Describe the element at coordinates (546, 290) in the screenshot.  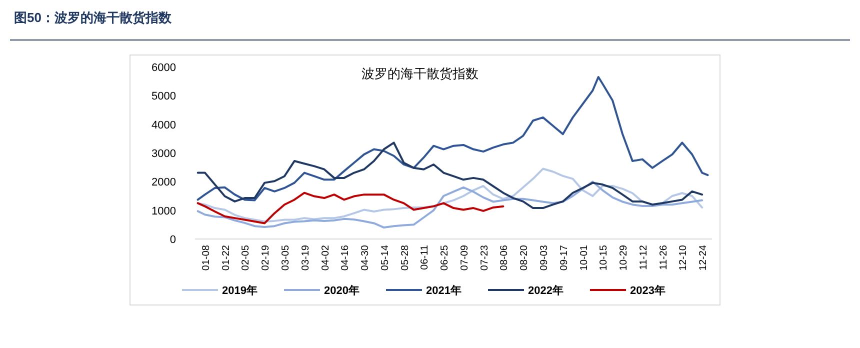
I see `legend-label: 2022年` at that location.